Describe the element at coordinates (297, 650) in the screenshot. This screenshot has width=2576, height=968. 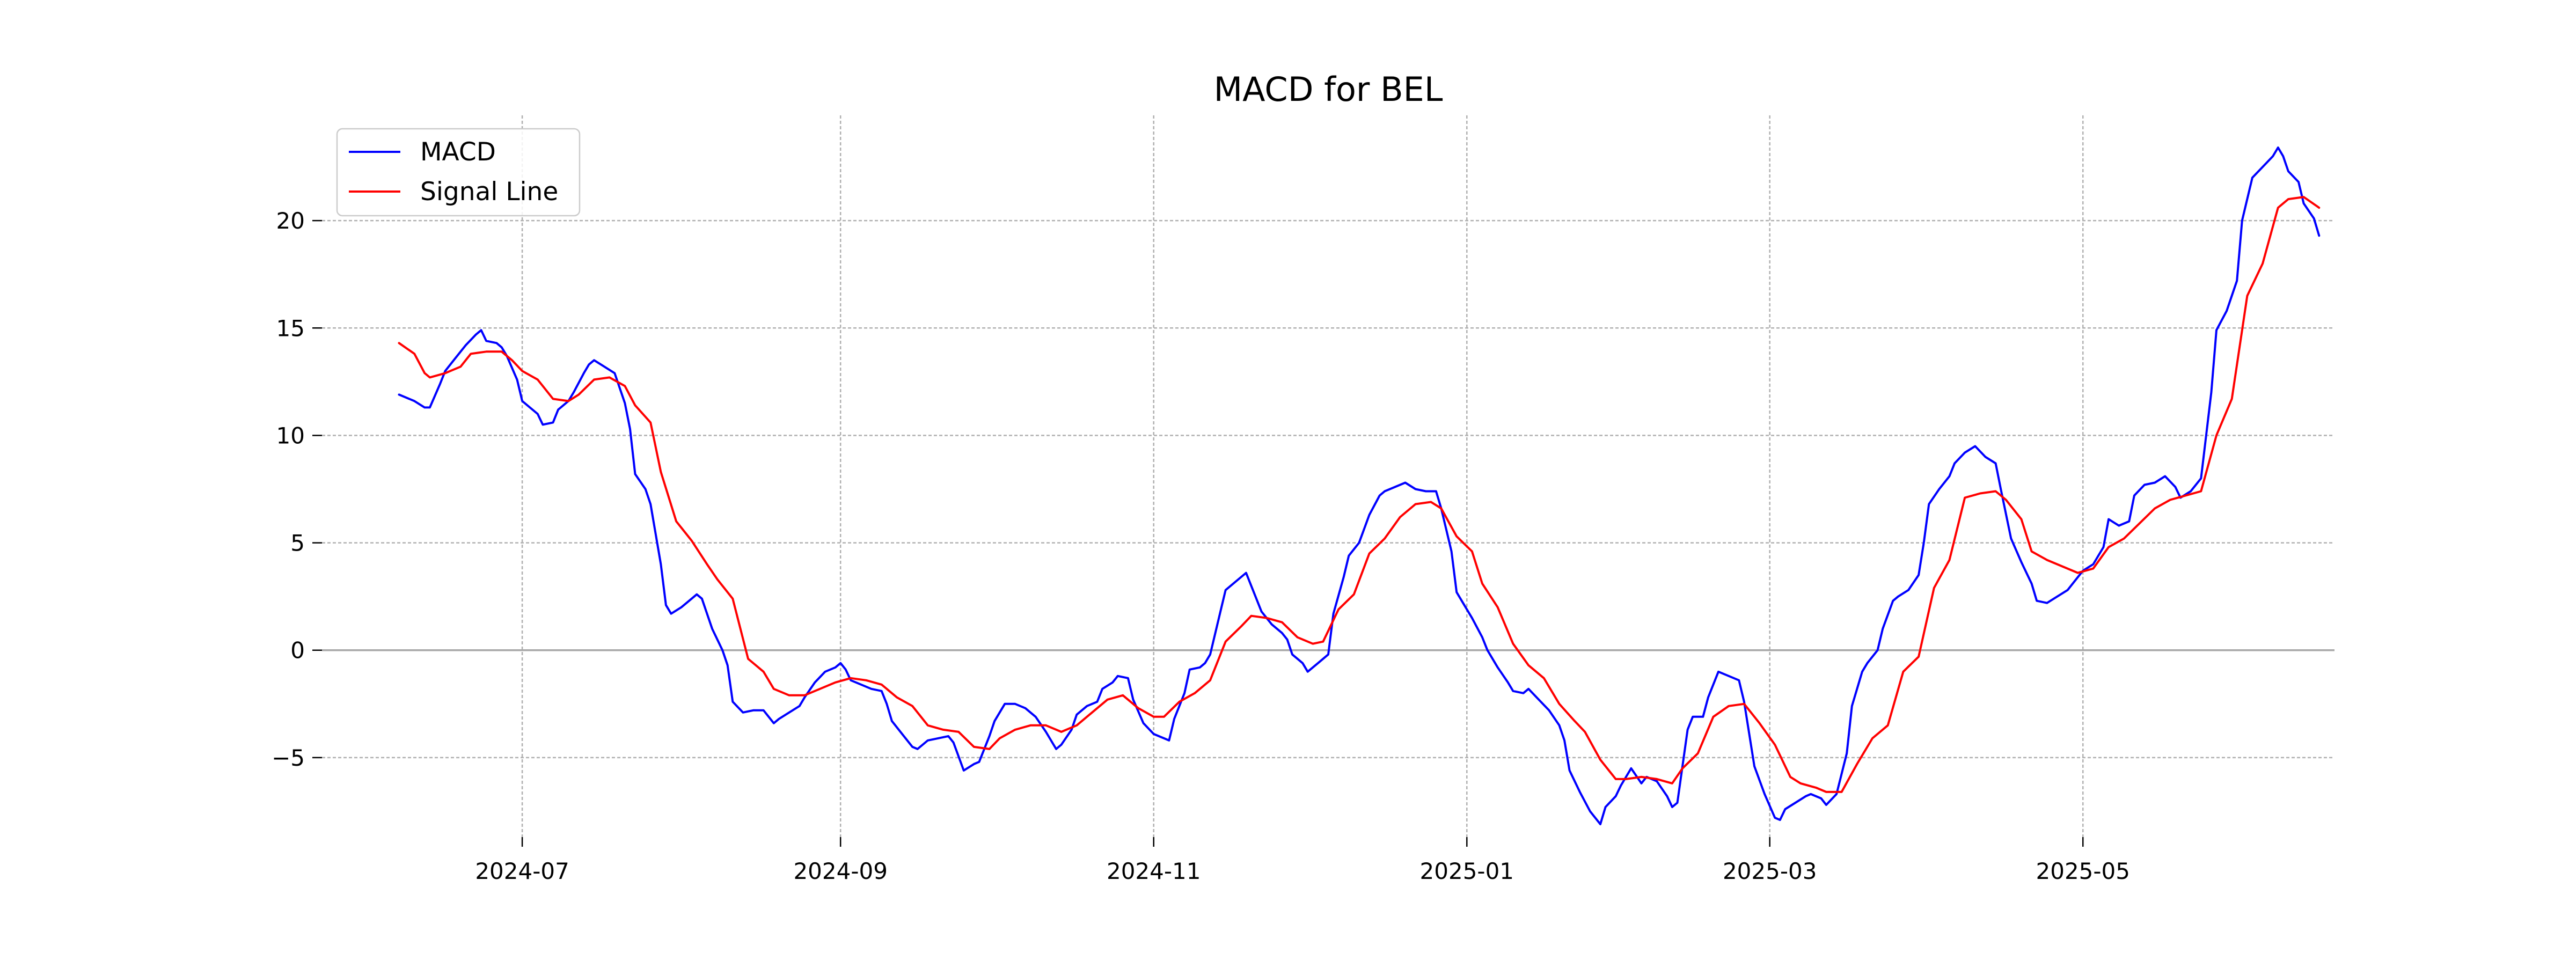
I see `y-tick-label: 0` at that location.